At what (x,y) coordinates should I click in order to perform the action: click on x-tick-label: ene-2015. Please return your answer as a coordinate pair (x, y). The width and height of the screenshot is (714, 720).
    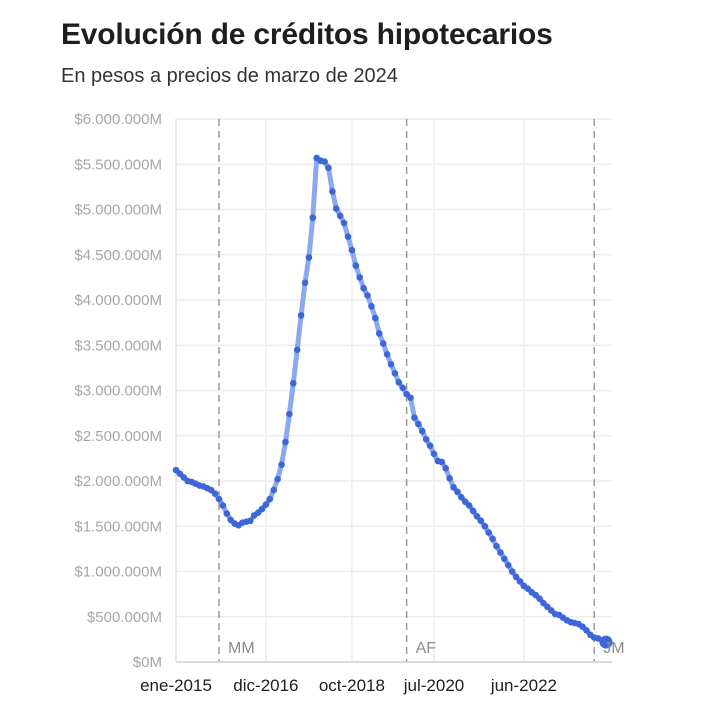
    Looking at the image, I should click on (176, 685).